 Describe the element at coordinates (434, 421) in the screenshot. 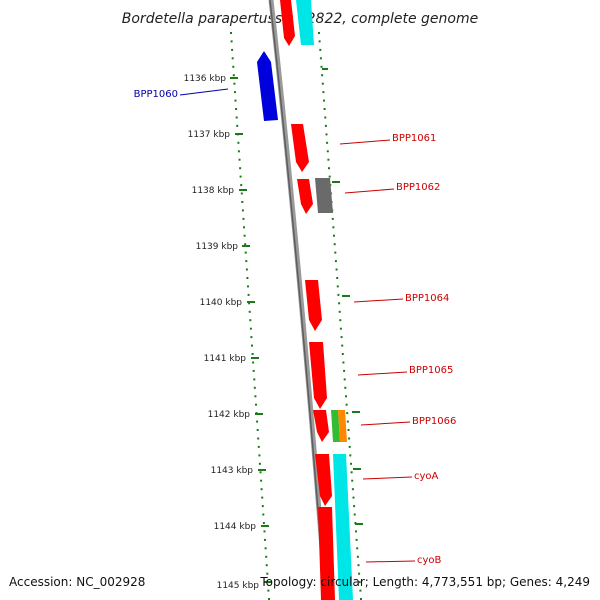

I see `gene-label-BPP1066: BPP1066` at that location.